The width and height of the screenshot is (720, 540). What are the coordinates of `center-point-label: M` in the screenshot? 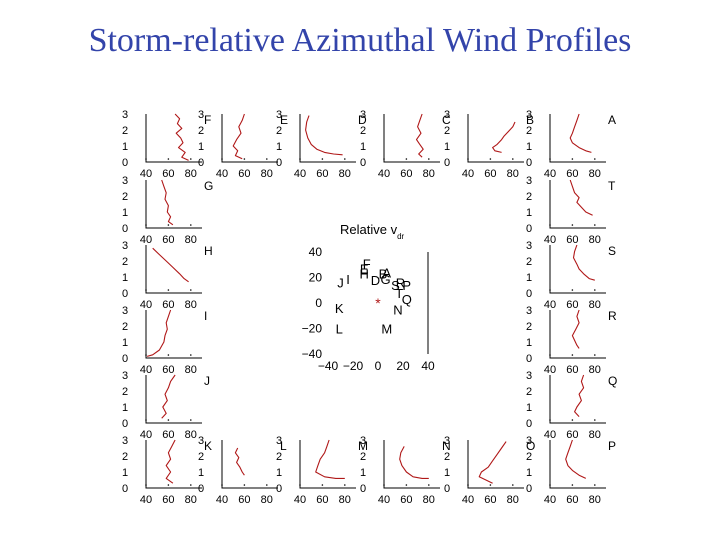 It's located at (386, 329).